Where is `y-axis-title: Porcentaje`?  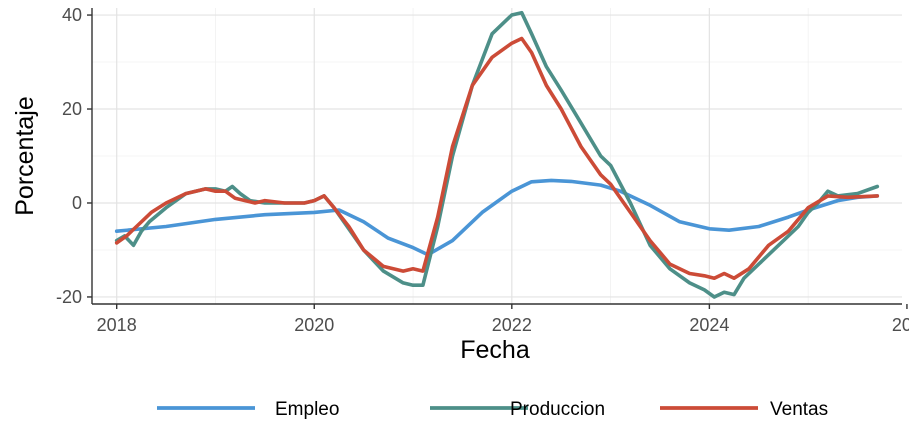 y-axis-title: Porcentaje is located at coordinates (25, 156).